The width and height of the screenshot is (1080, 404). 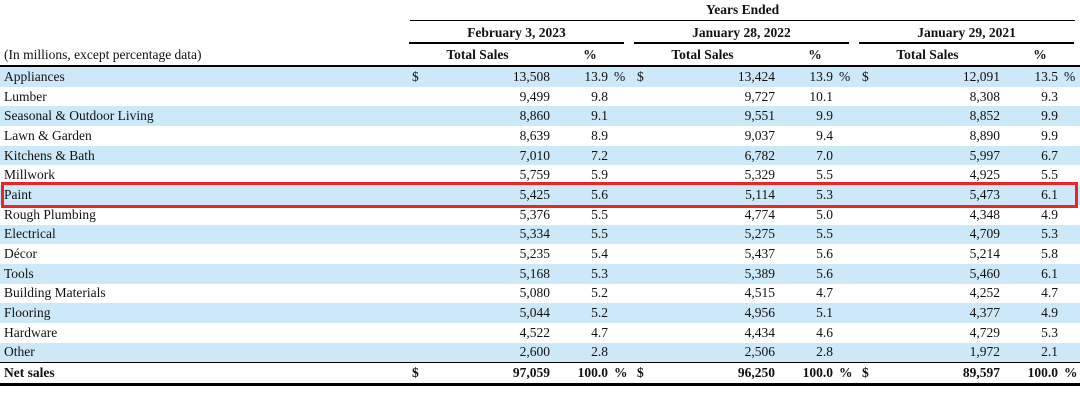 I want to click on total-sales-header-fy2023: Total Sales, so click(x=477, y=56).